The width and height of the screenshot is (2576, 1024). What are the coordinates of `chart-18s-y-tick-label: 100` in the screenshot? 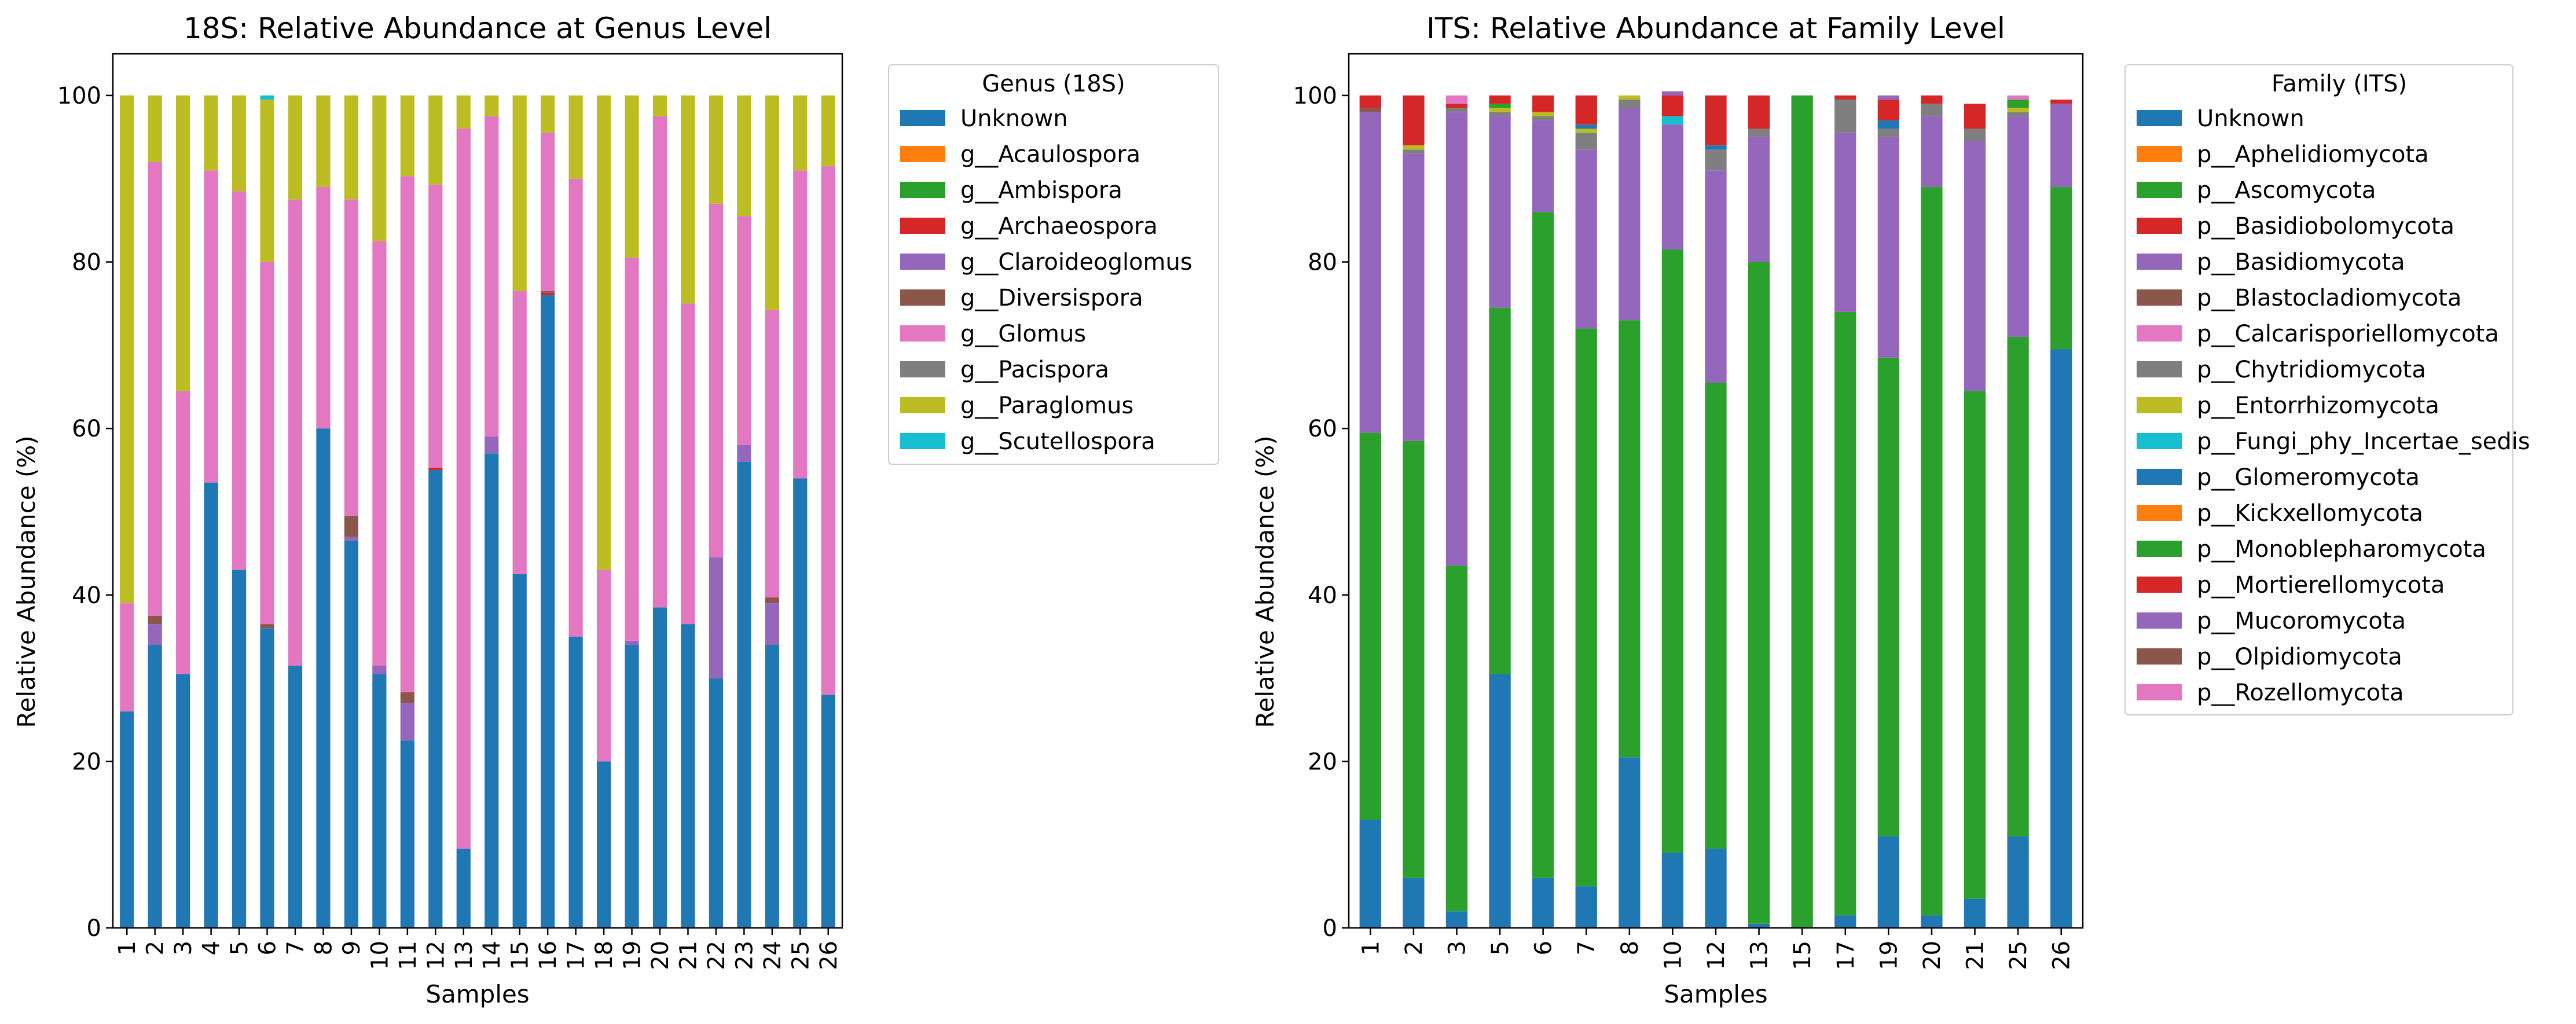 It's located at (79, 96).